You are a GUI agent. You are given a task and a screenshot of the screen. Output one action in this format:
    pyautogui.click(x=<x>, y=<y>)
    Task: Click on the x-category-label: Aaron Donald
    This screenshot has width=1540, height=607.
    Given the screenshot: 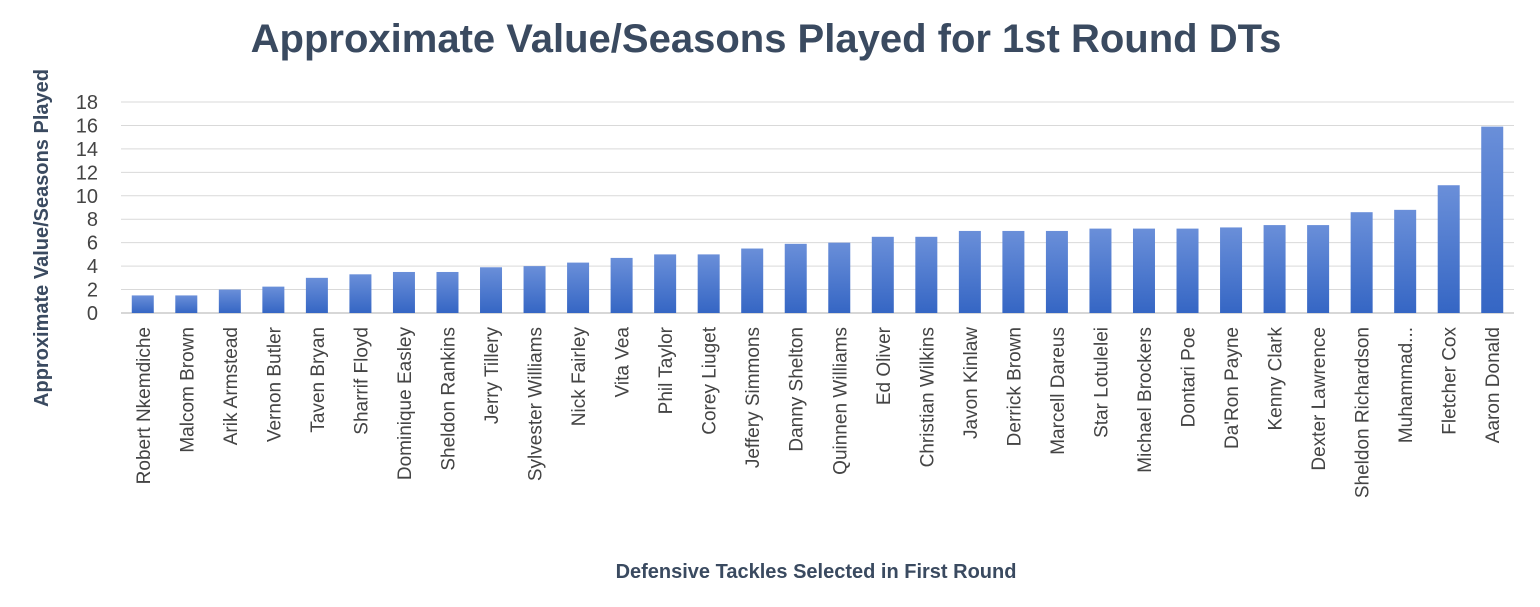 What is the action you would take?
    pyautogui.click(x=1493, y=385)
    